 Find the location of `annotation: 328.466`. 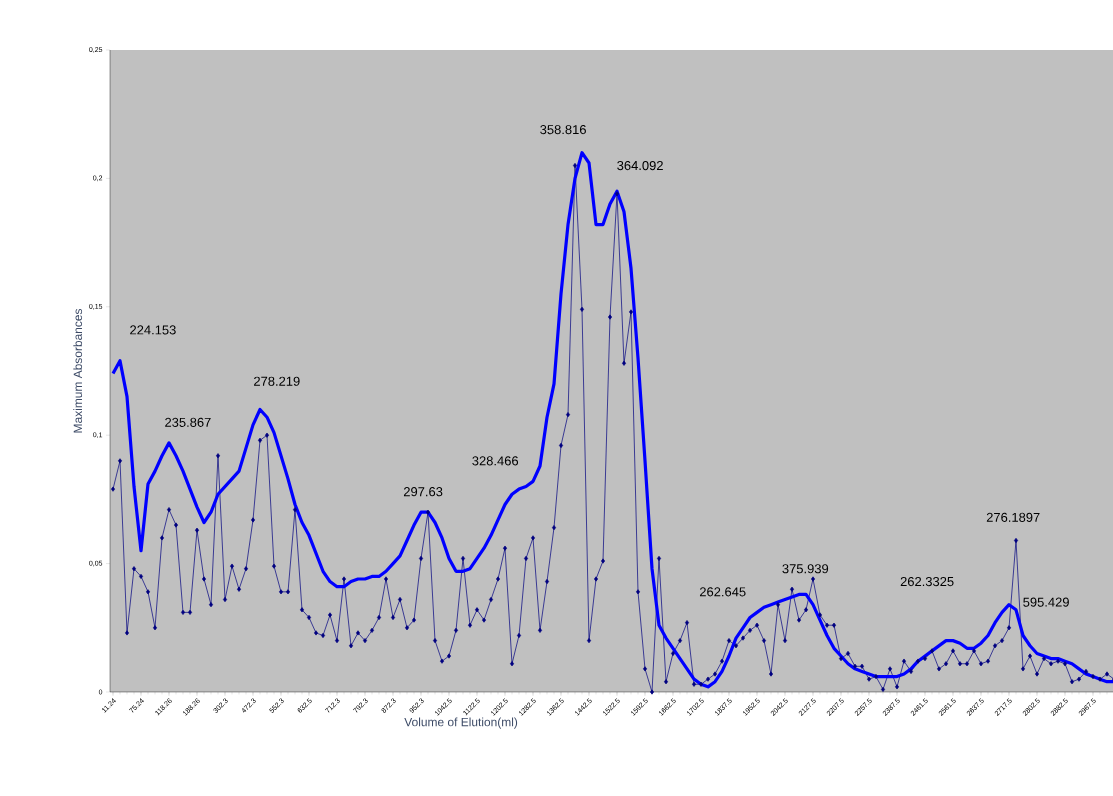

annotation: 328.466 is located at coordinates (495, 461).